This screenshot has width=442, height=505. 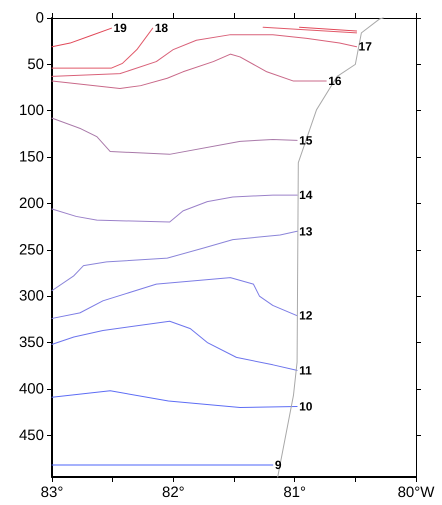 I want to click on series-label: 13, so click(x=306, y=231).